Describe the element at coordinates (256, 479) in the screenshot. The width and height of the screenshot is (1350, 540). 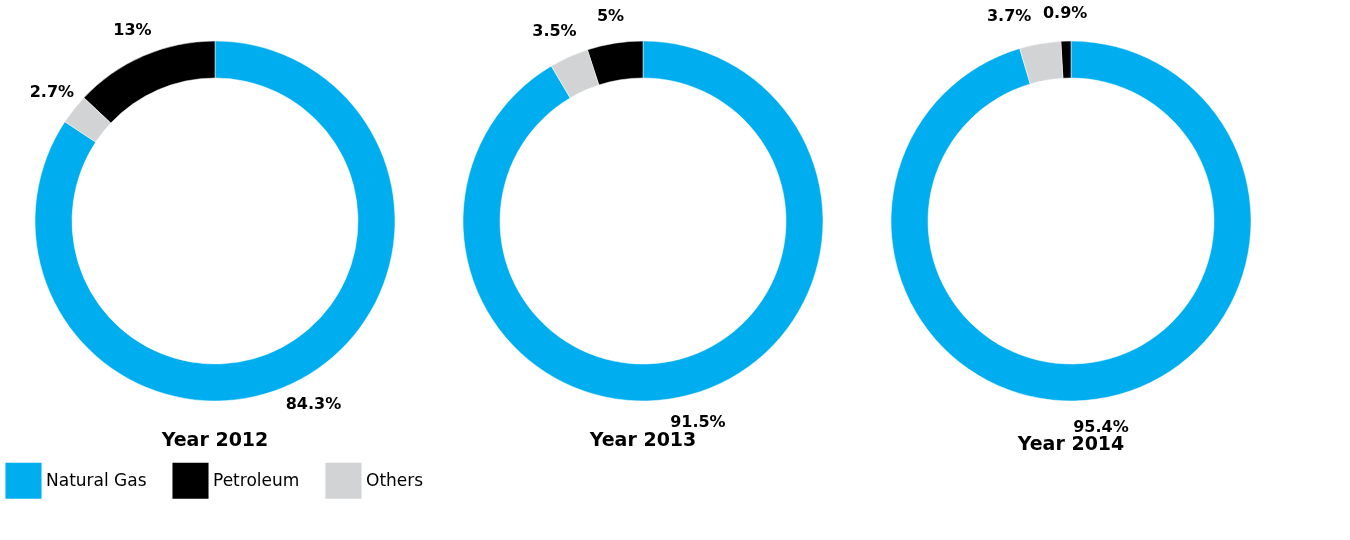
I see `legend-label: Petroleum` at that location.